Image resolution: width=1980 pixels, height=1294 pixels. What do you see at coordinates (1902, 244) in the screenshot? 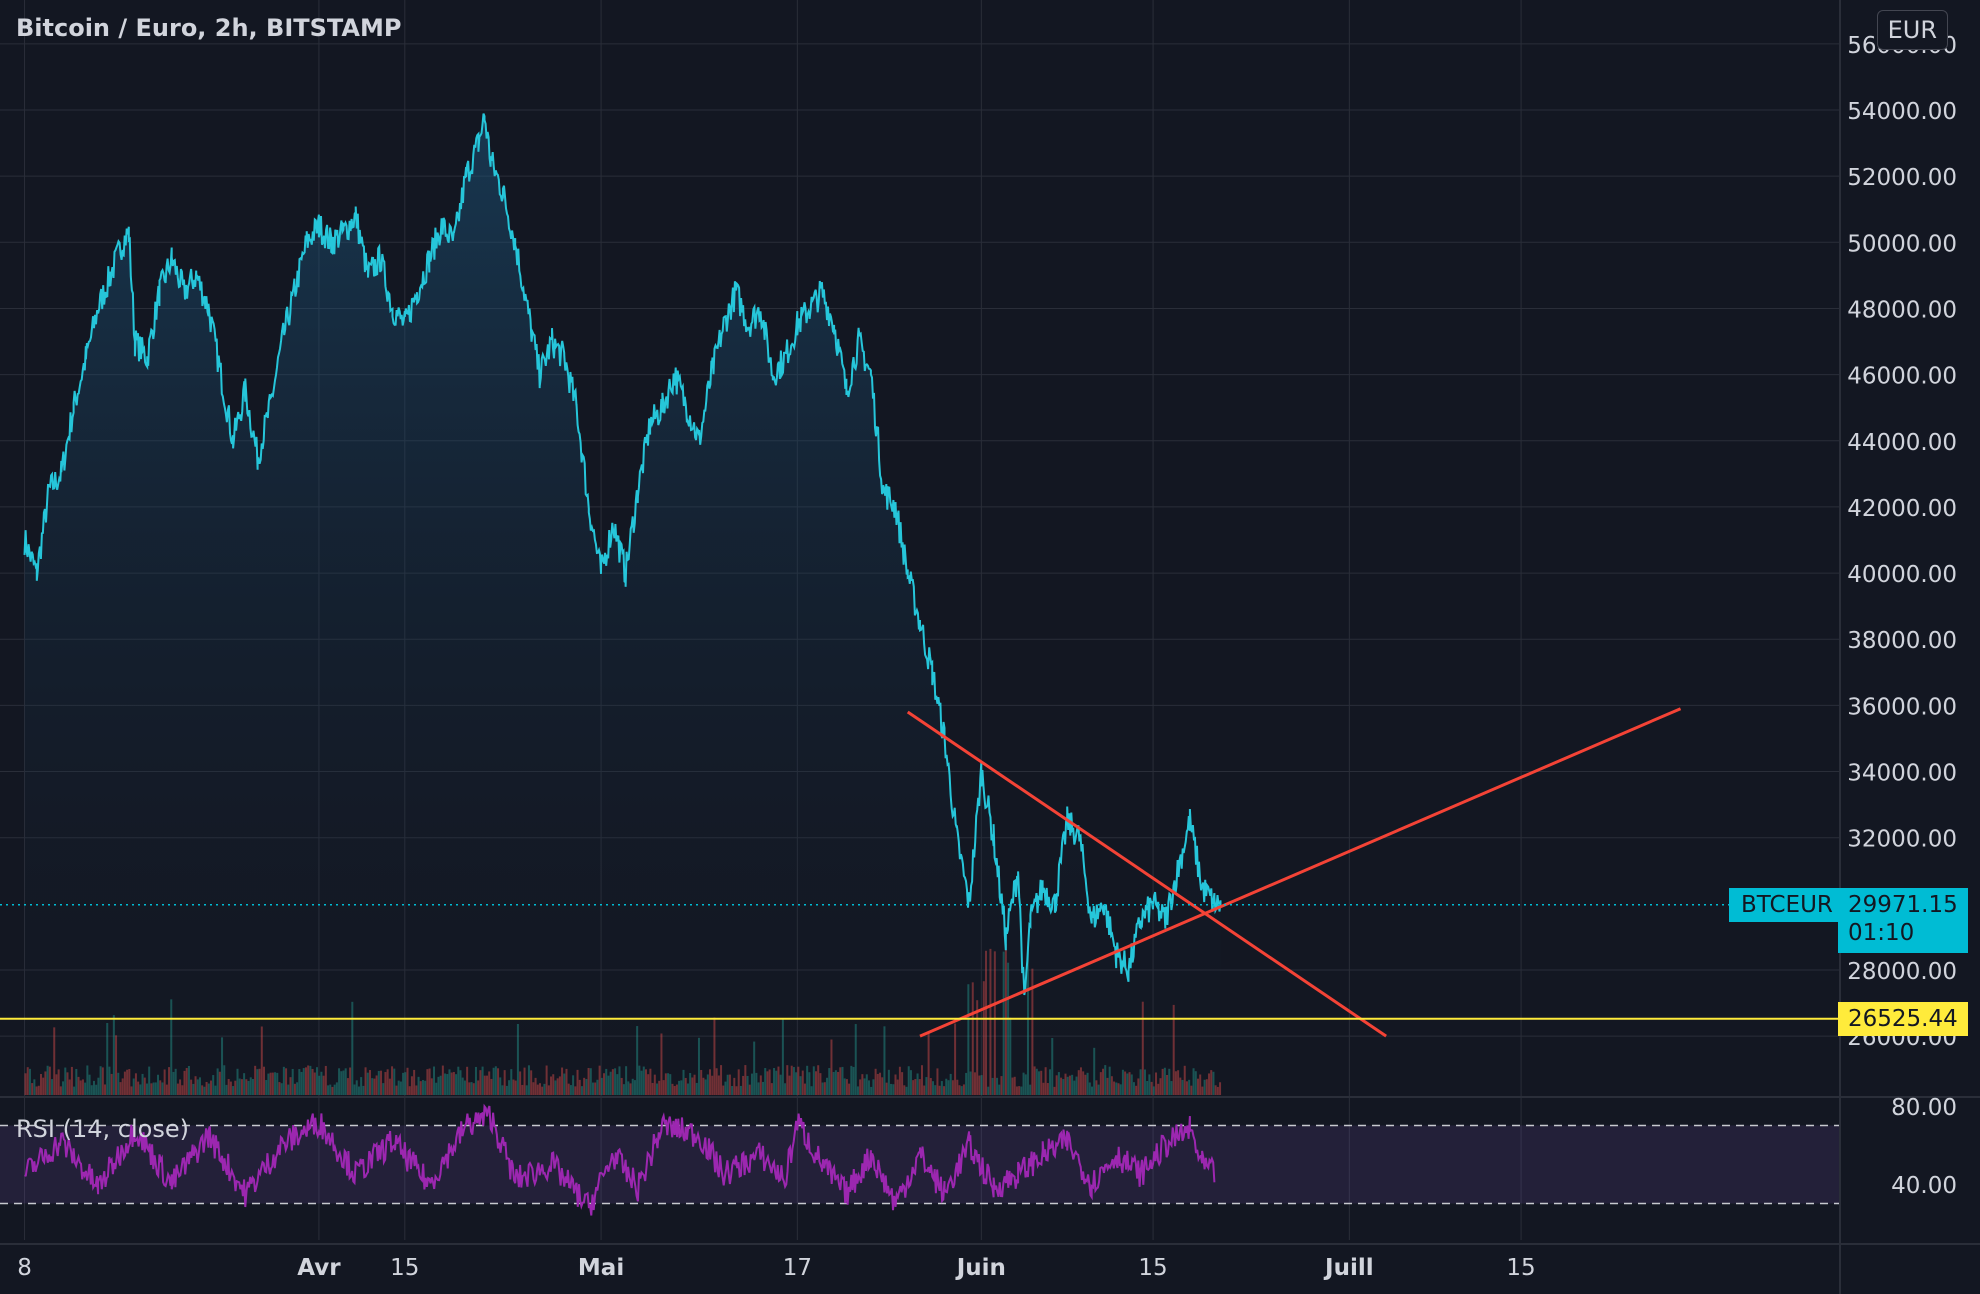
I see `price-tick-label: 50000.00` at bounding box center [1902, 244].